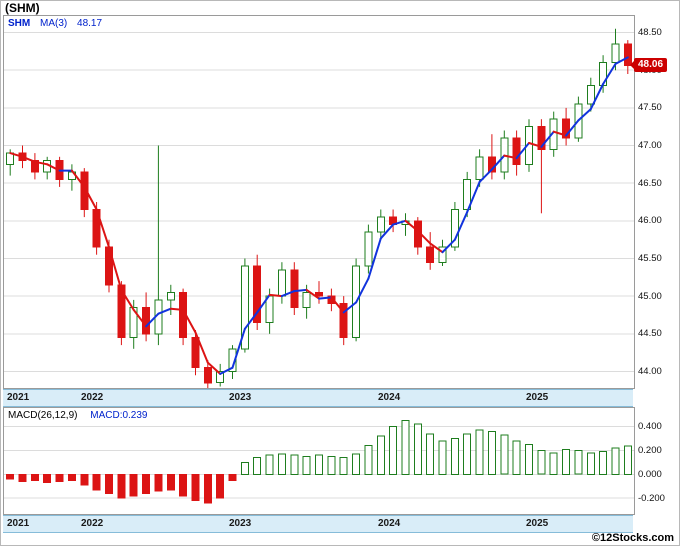 The height and width of the screenshot is (546, 680). What do you see at coordinates (650, 145) in the screenshot?
I see `price-axis-tick: 47.00` at bounding box center [650, 145].